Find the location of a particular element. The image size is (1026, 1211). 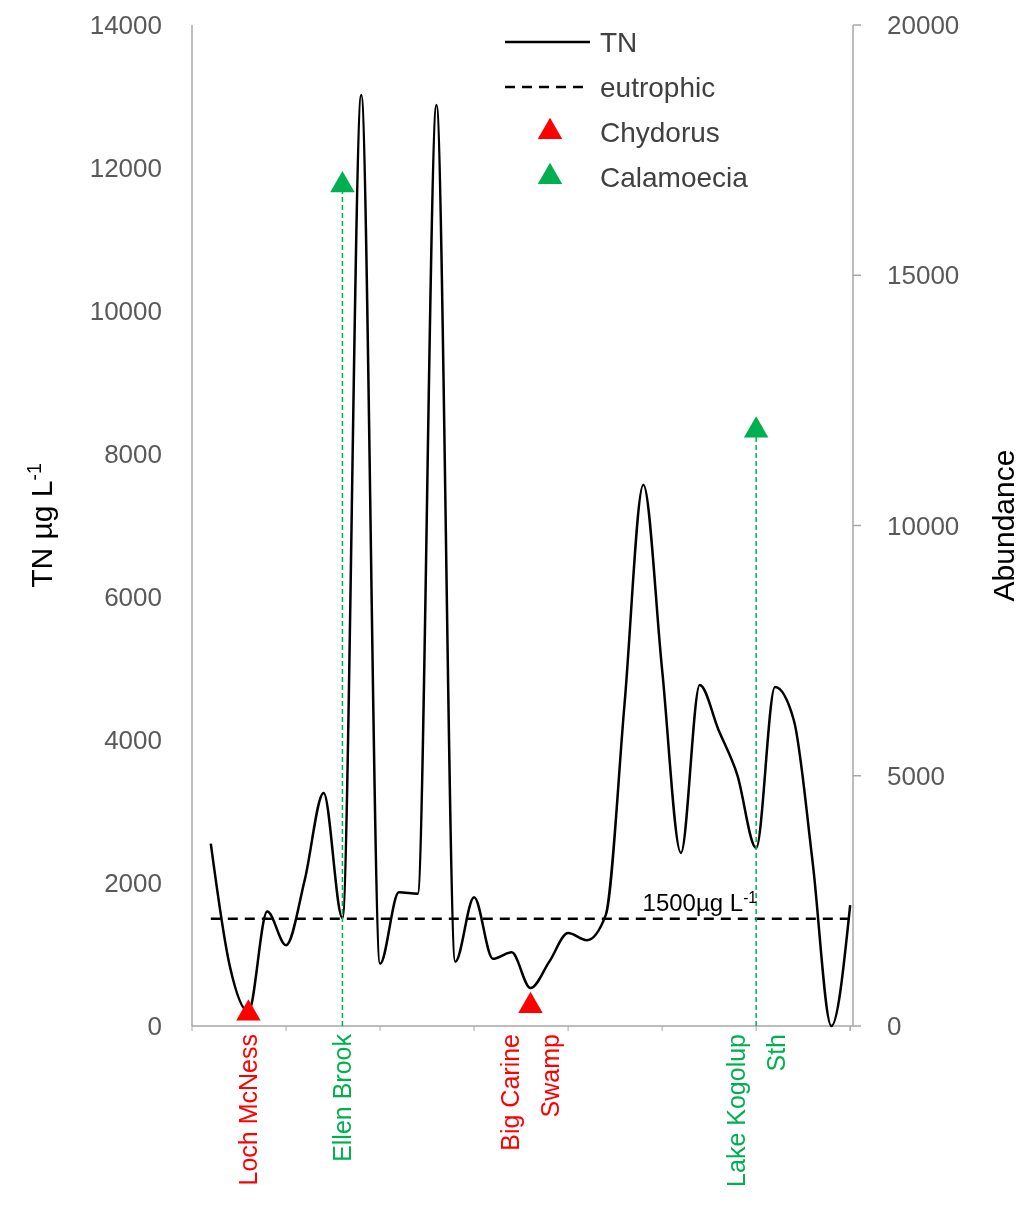

y2-tick-label: 20000 is located at coordinates (923, 25).